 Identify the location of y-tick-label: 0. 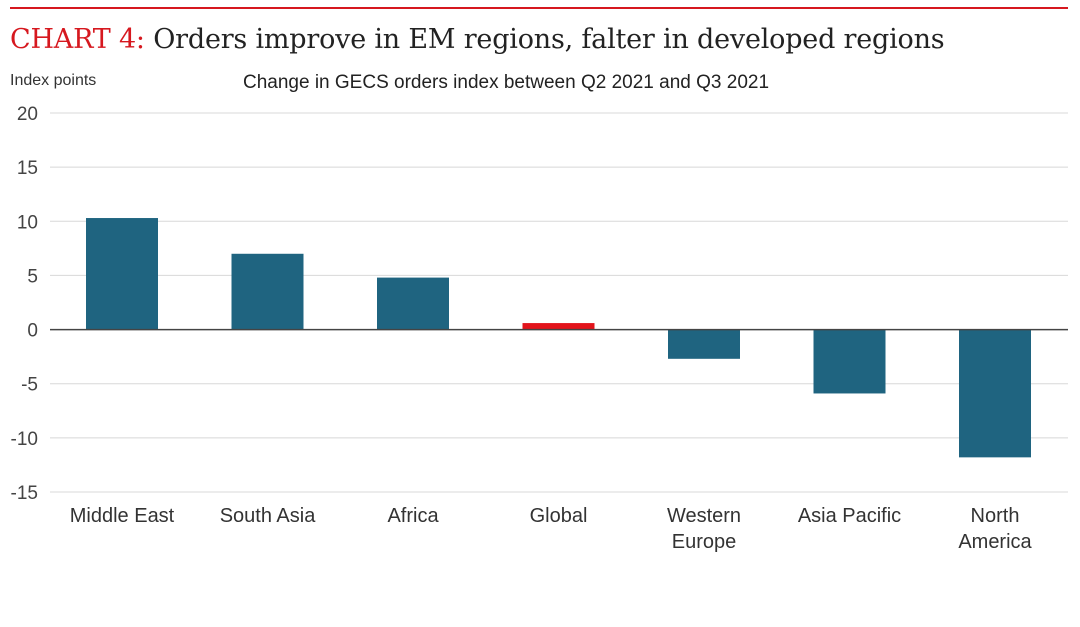
(32, 331).